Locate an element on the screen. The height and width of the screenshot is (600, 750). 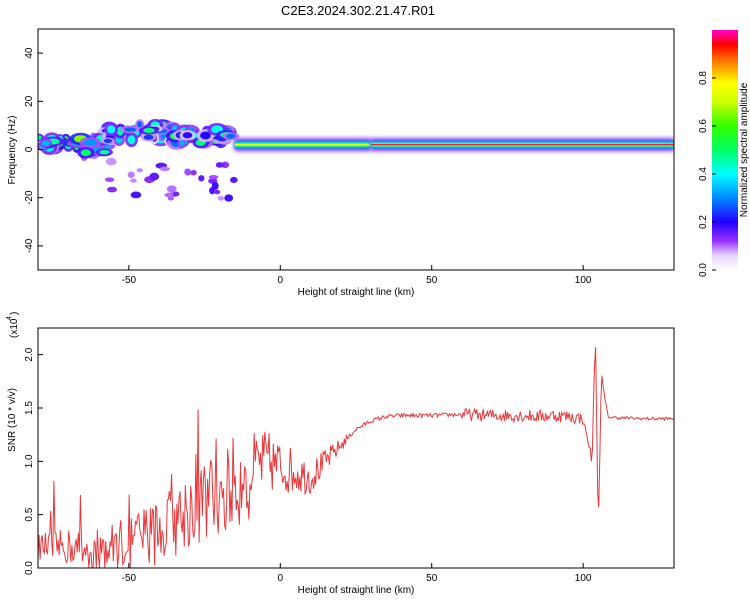
colorbar-tick-label: 0.0 is located at coordinates (703, 270).